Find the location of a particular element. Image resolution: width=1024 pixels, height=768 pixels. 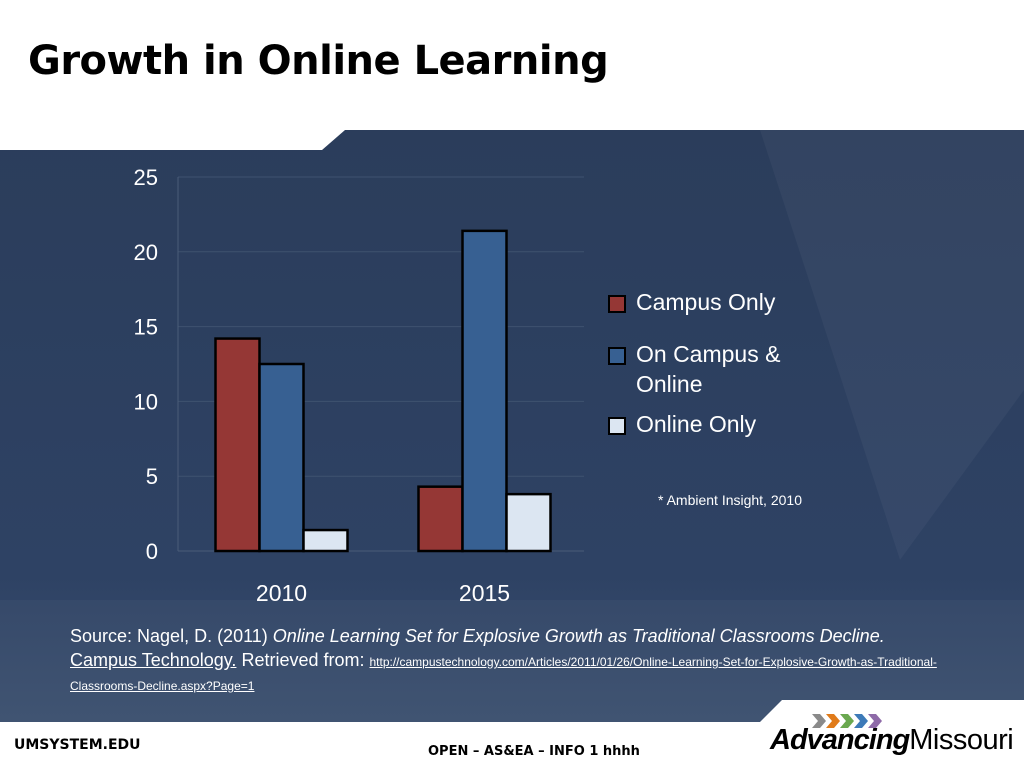

legend-swatch-online-only is located at coordinates (617, 426).